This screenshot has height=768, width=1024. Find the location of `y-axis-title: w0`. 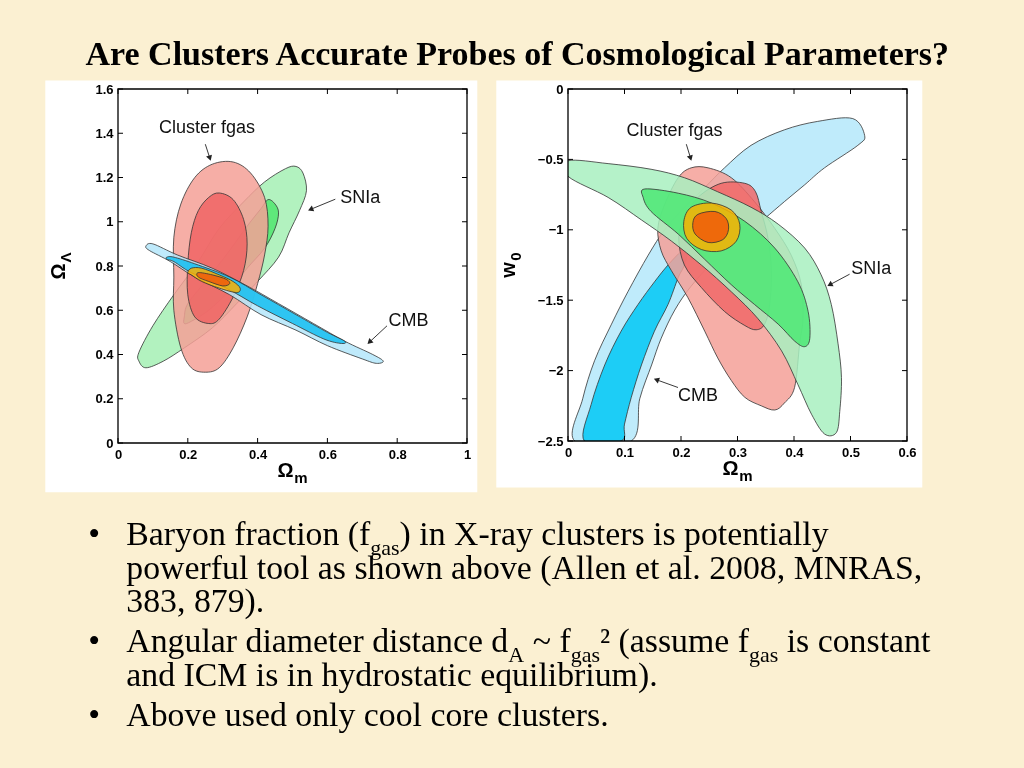

y-axis-title: w0 is located at coordinates (510, 265).